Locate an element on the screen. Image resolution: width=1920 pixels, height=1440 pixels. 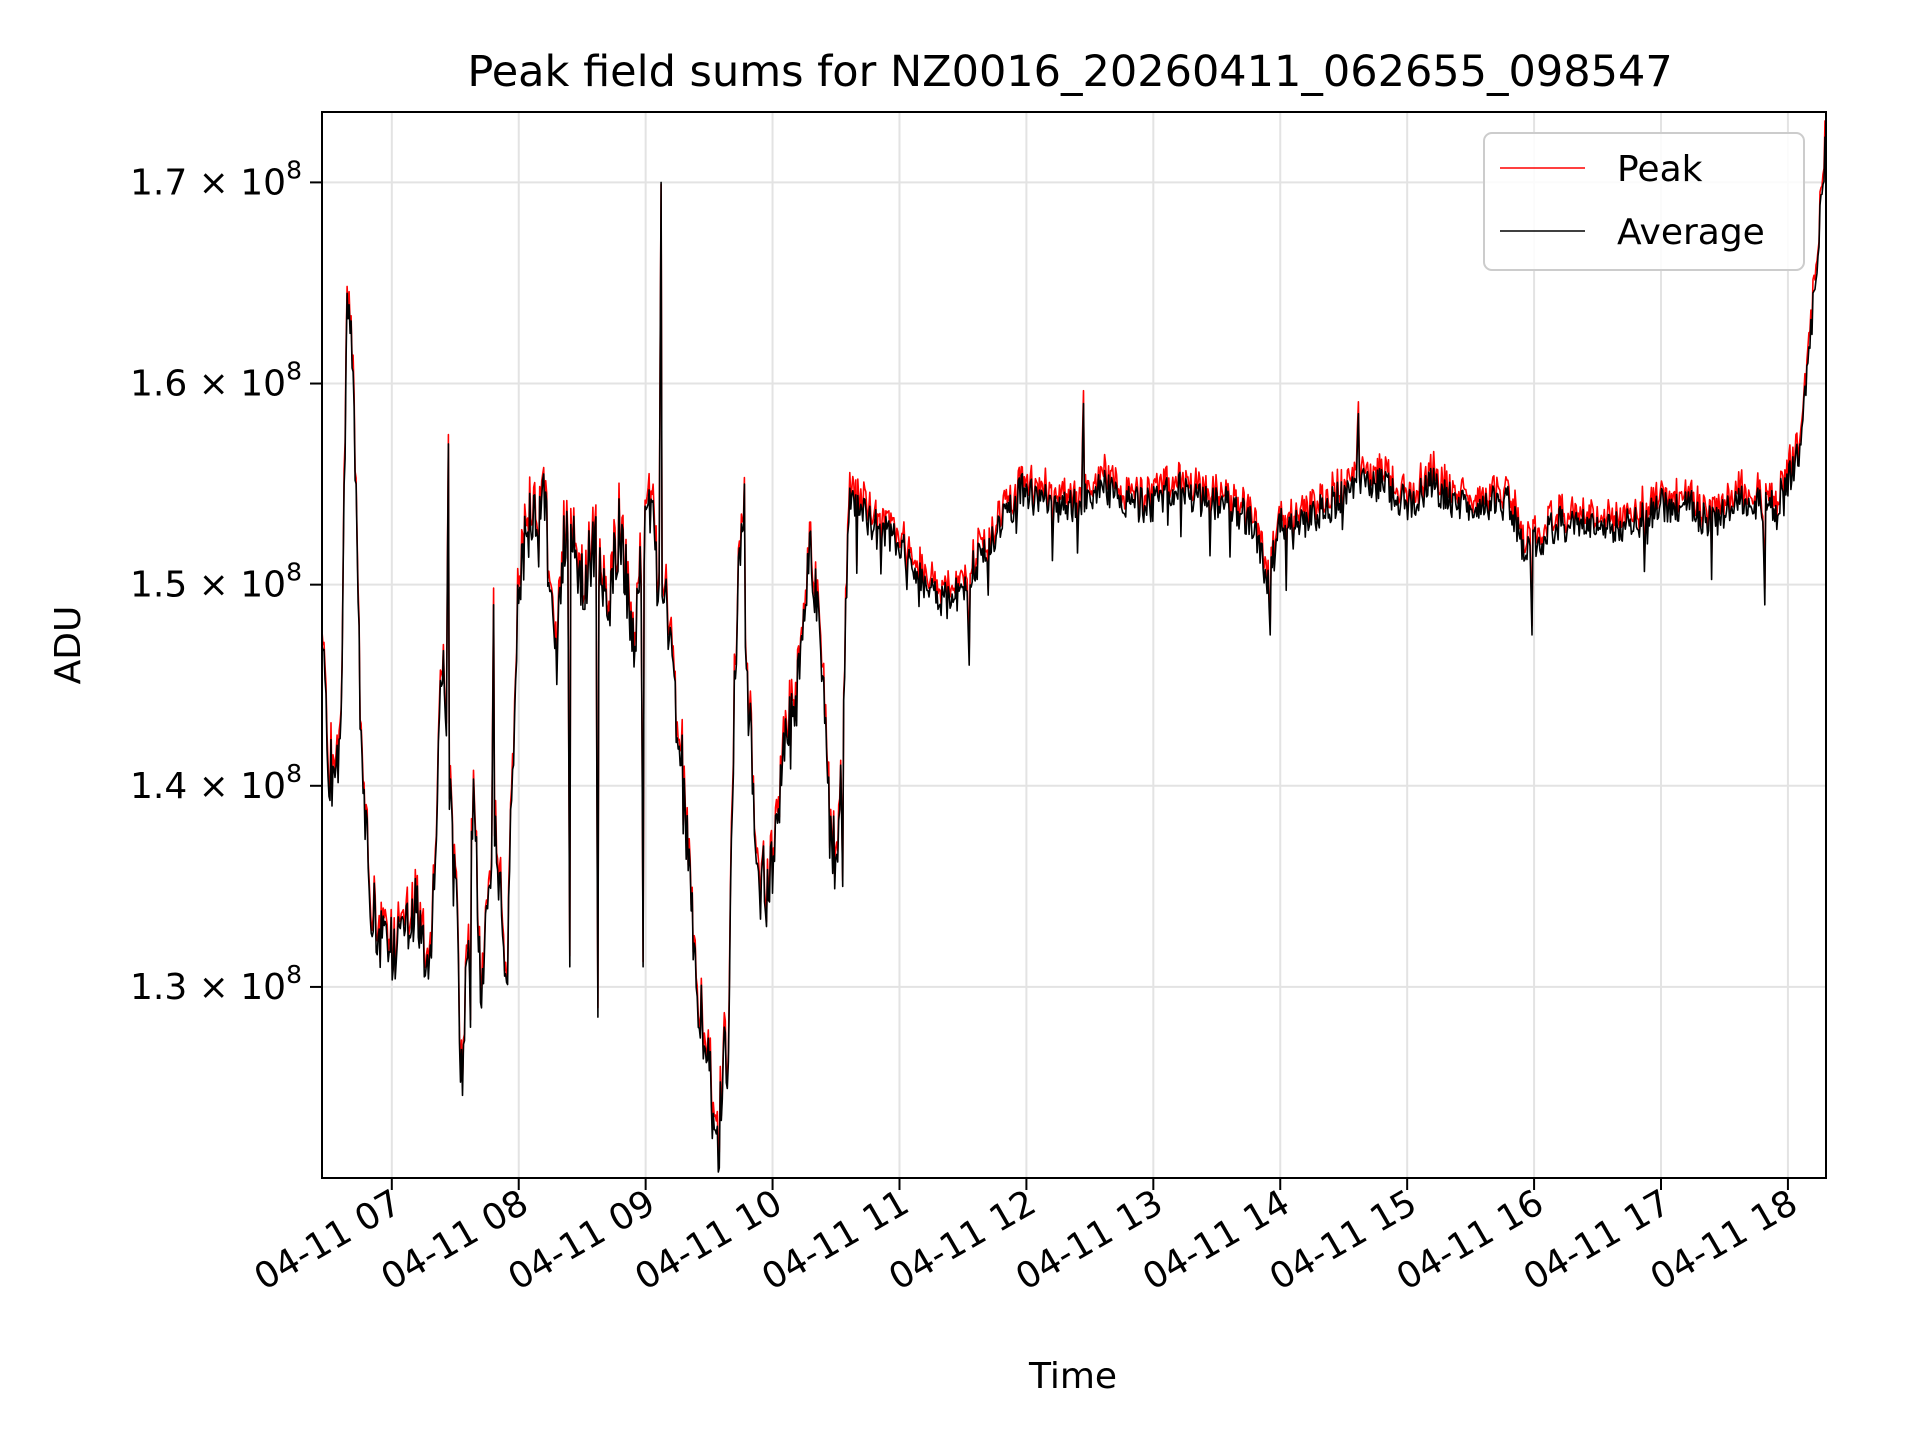
y-axis-title: ADU is located at coordinates (68, 645).